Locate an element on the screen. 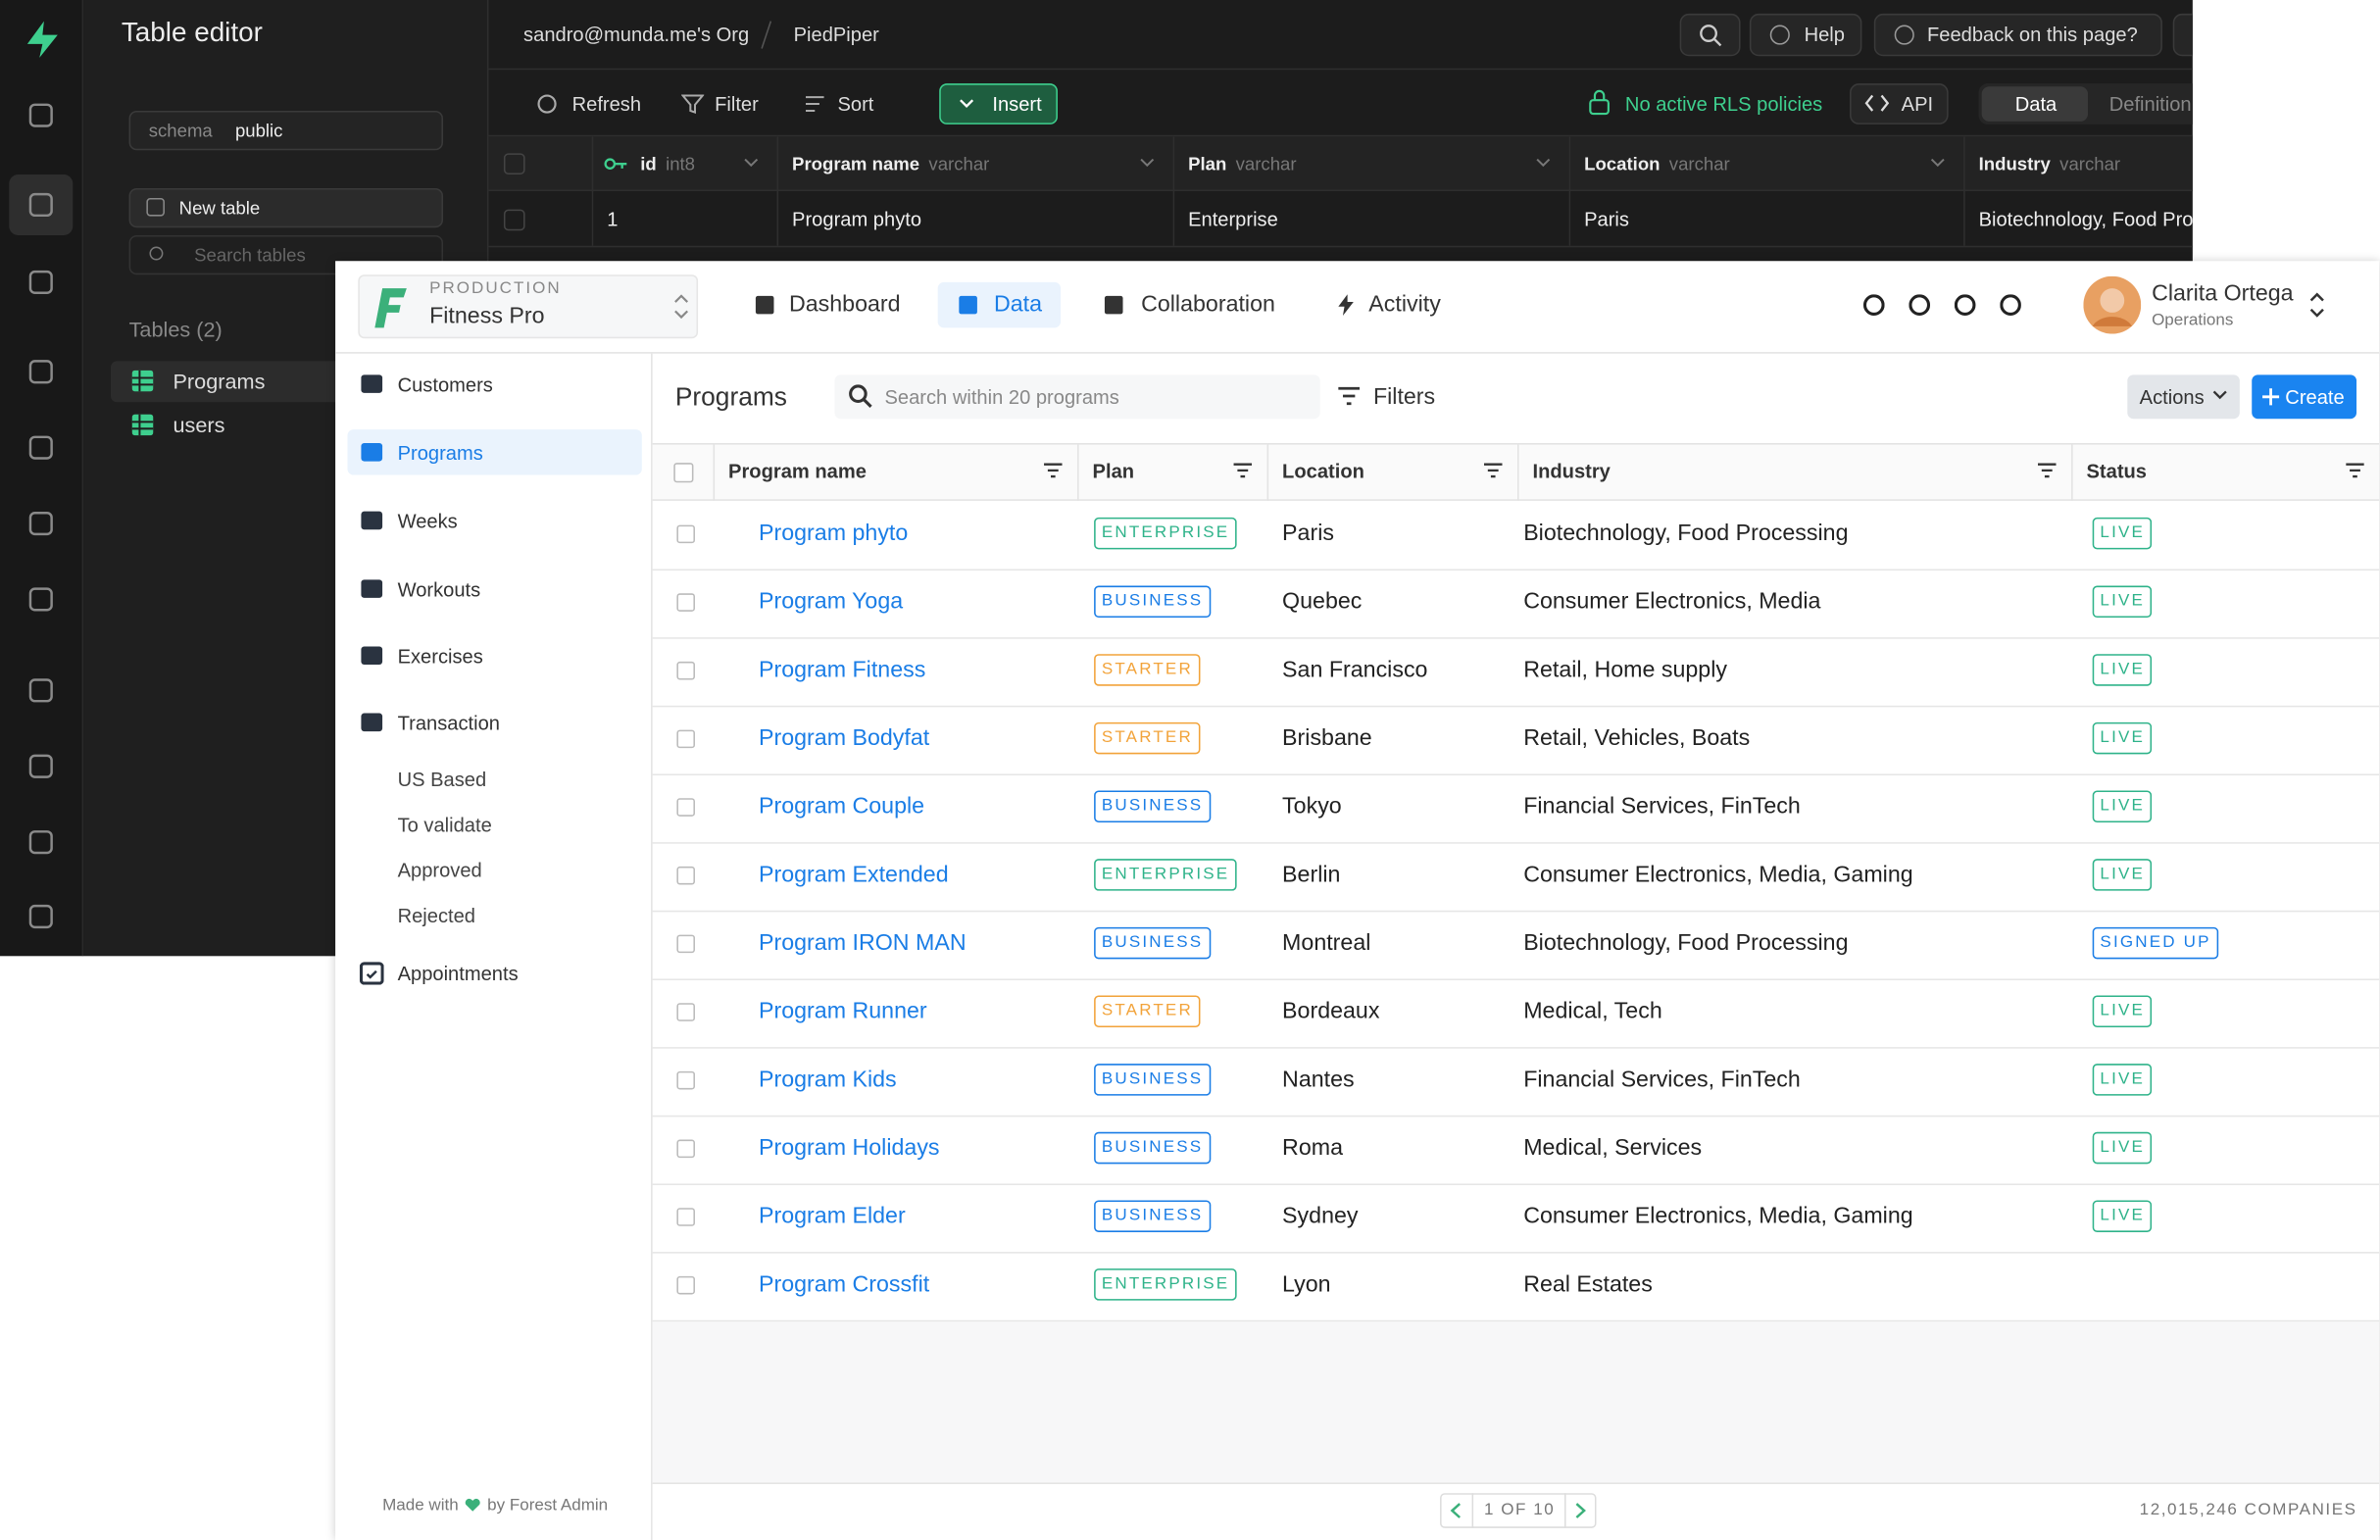 The image size is (2380, 1540). nav-item: Collaboration is located at coordinates (1208, 305).